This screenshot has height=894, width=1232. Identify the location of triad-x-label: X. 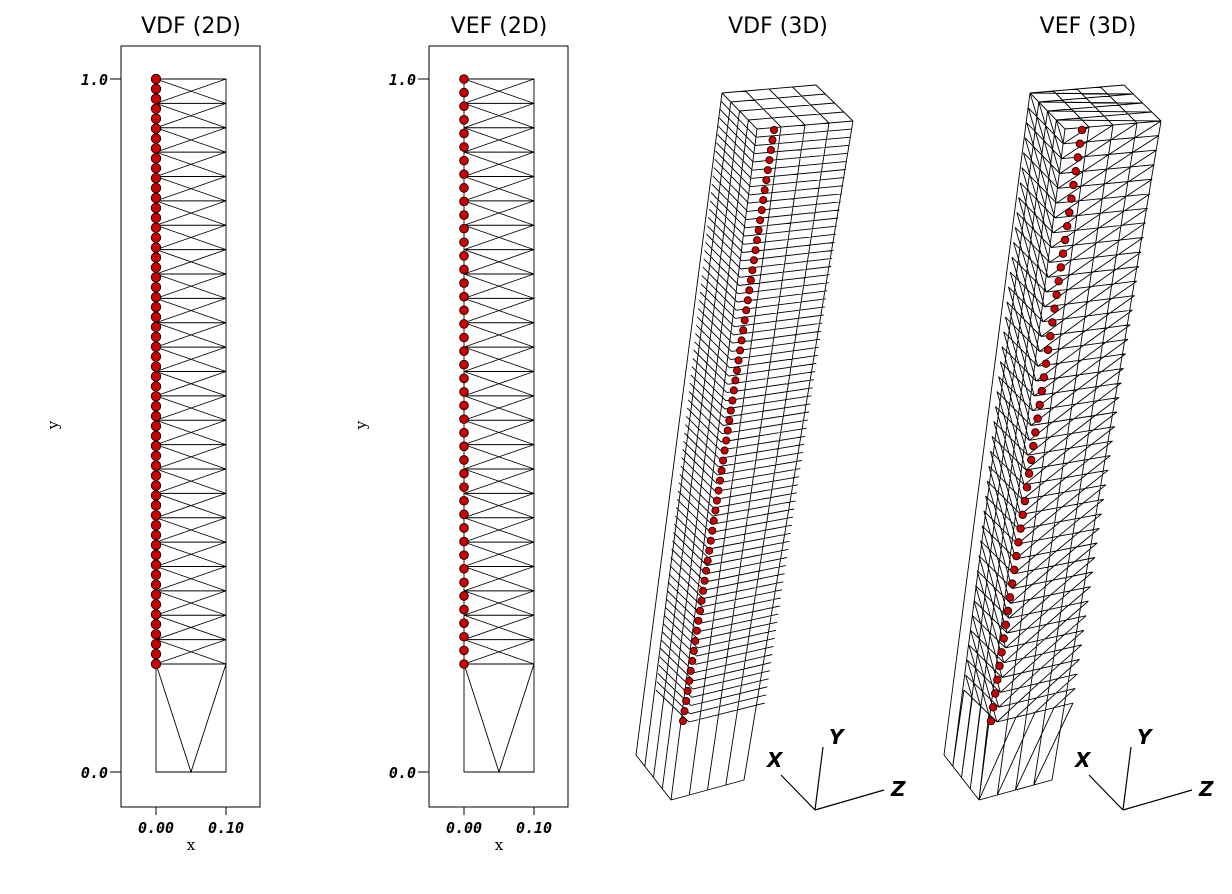
(1082, 760).